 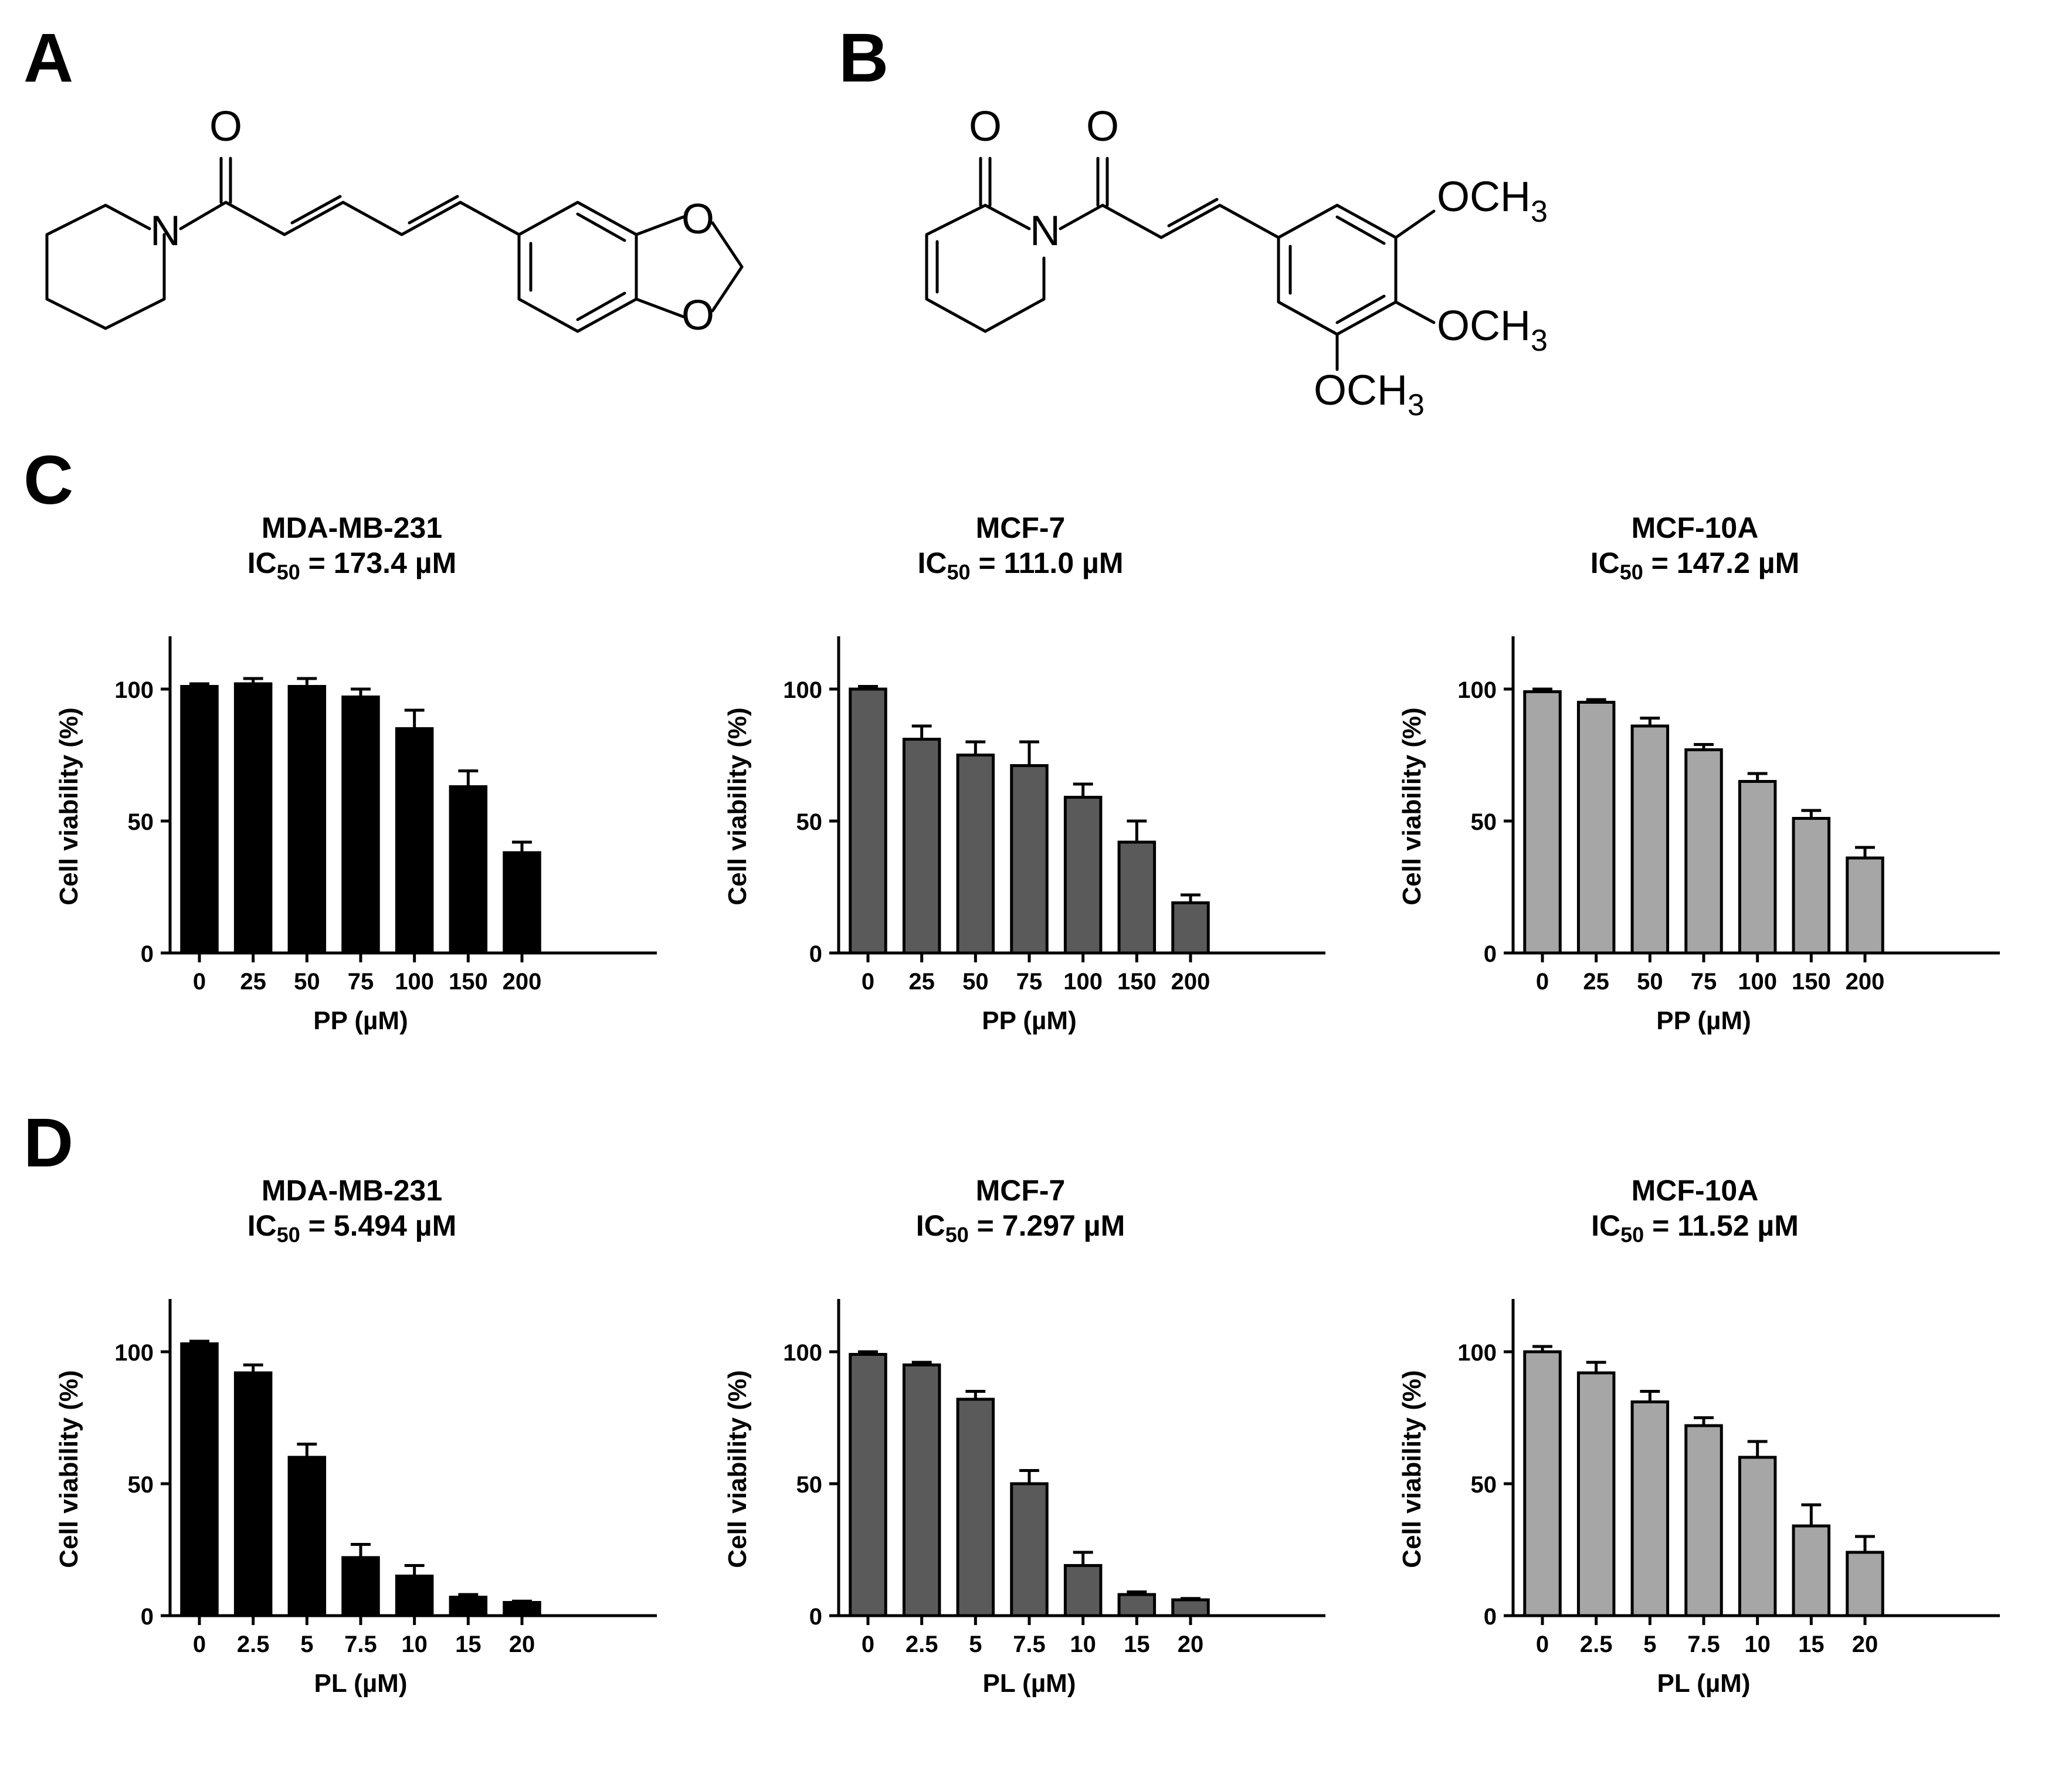 I want to click on atom-o-lactam: O, so click(x=985, y=126).